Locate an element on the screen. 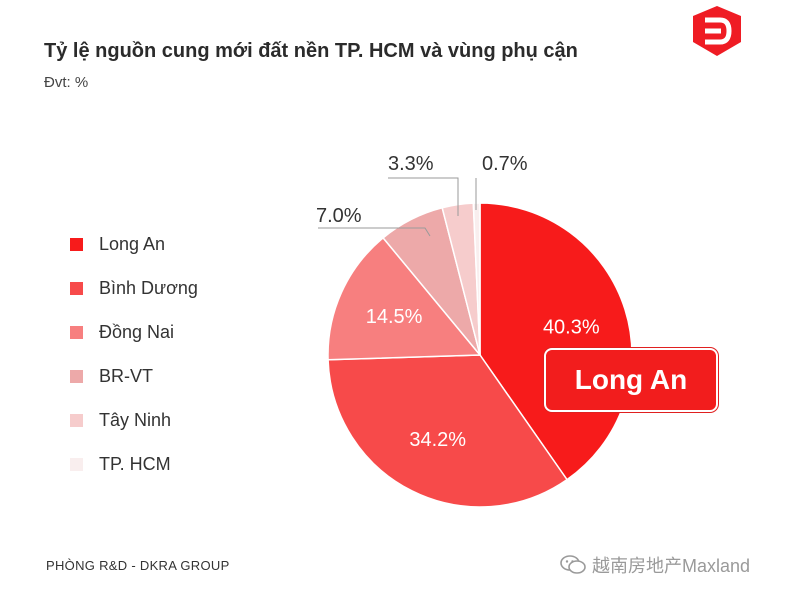 The image size is (800, 599). legend-label: TP. HCM is located at coordinates (135, 463).